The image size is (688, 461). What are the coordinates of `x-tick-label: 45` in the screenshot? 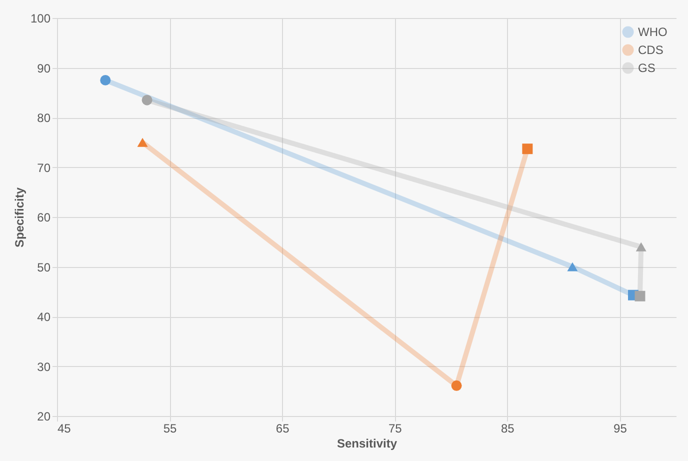 It's located at (65, 429).